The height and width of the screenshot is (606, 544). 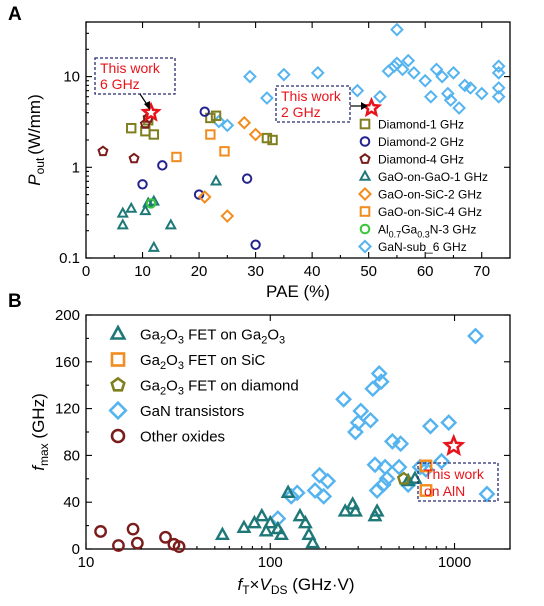 What do you see at coordinates (426, 466) in the screenshot?
I see `panel-b-point-ga2o3-fet-on-sic` at bounding box center [426, 466].